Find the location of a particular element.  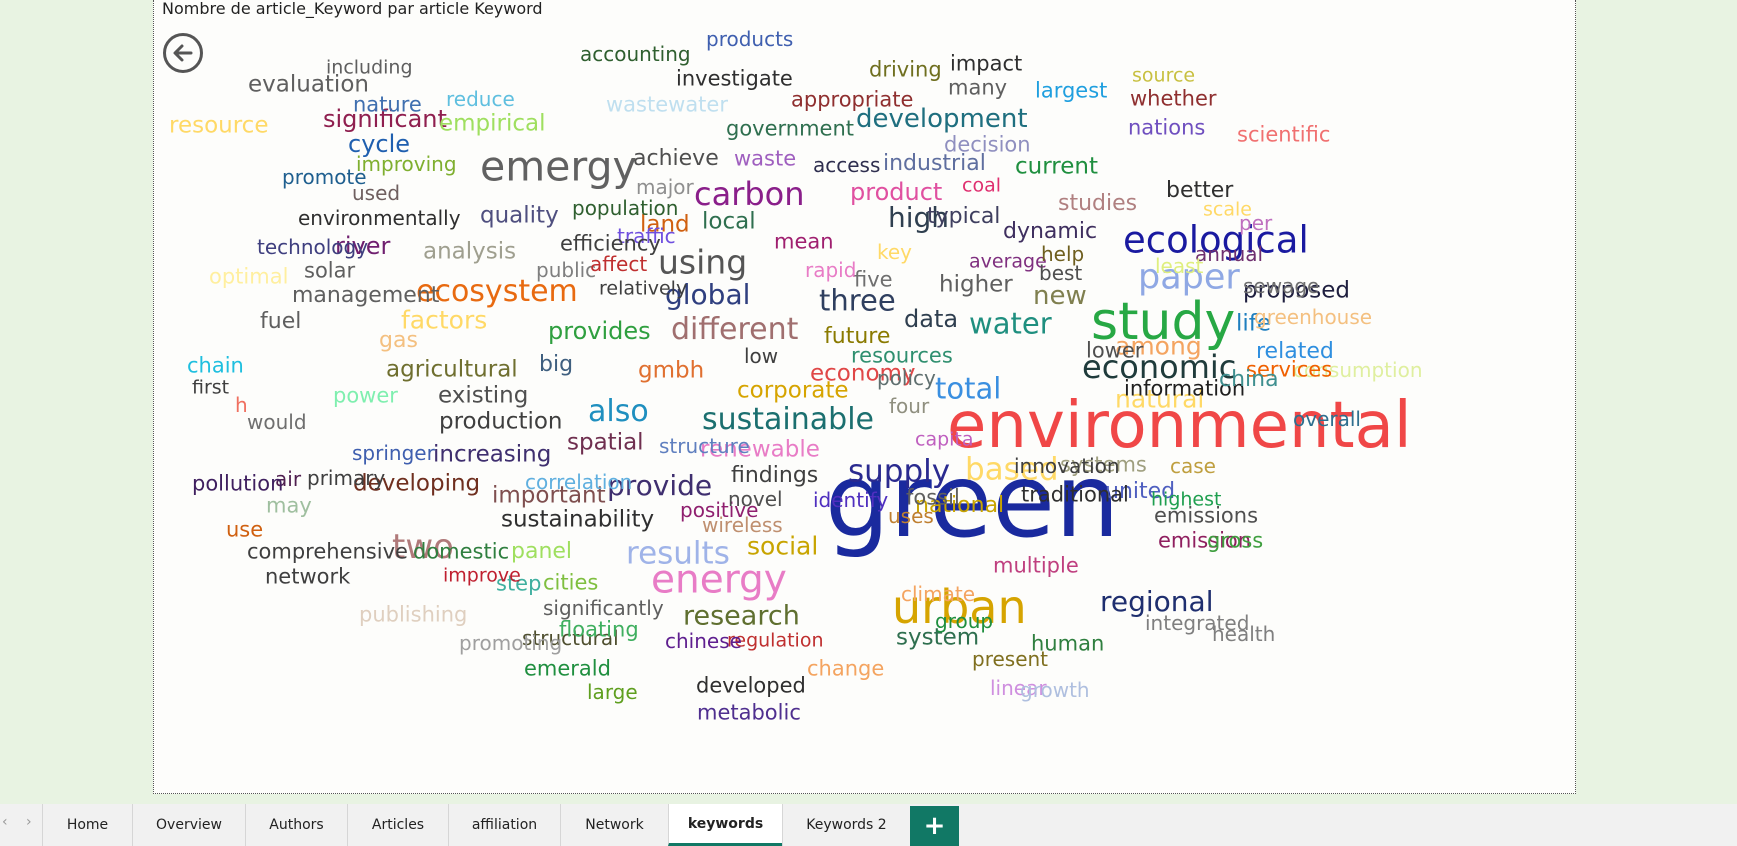

tab-keywords: keywords is located at coordinates (725, 825).